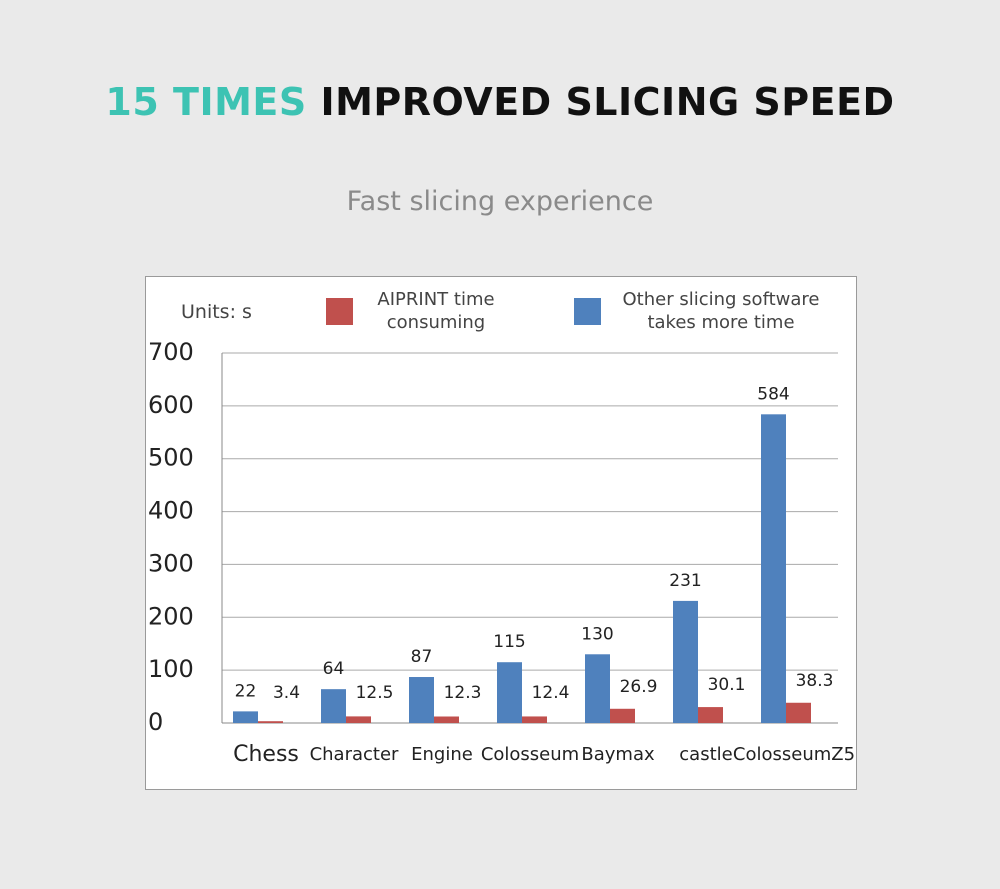 The height and width of the screenshot is (889, 1000). What do you see at coordinates (500, 201) in the screenshot?
I see `subtitle: Fast slicing experience` at bounding box center [500, 201].